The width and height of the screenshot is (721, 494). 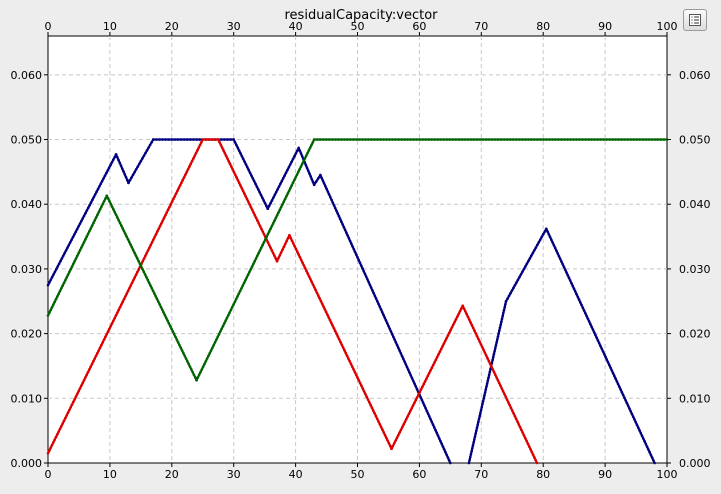 I want to click on chart-options-button, so click(x=695, y=20).